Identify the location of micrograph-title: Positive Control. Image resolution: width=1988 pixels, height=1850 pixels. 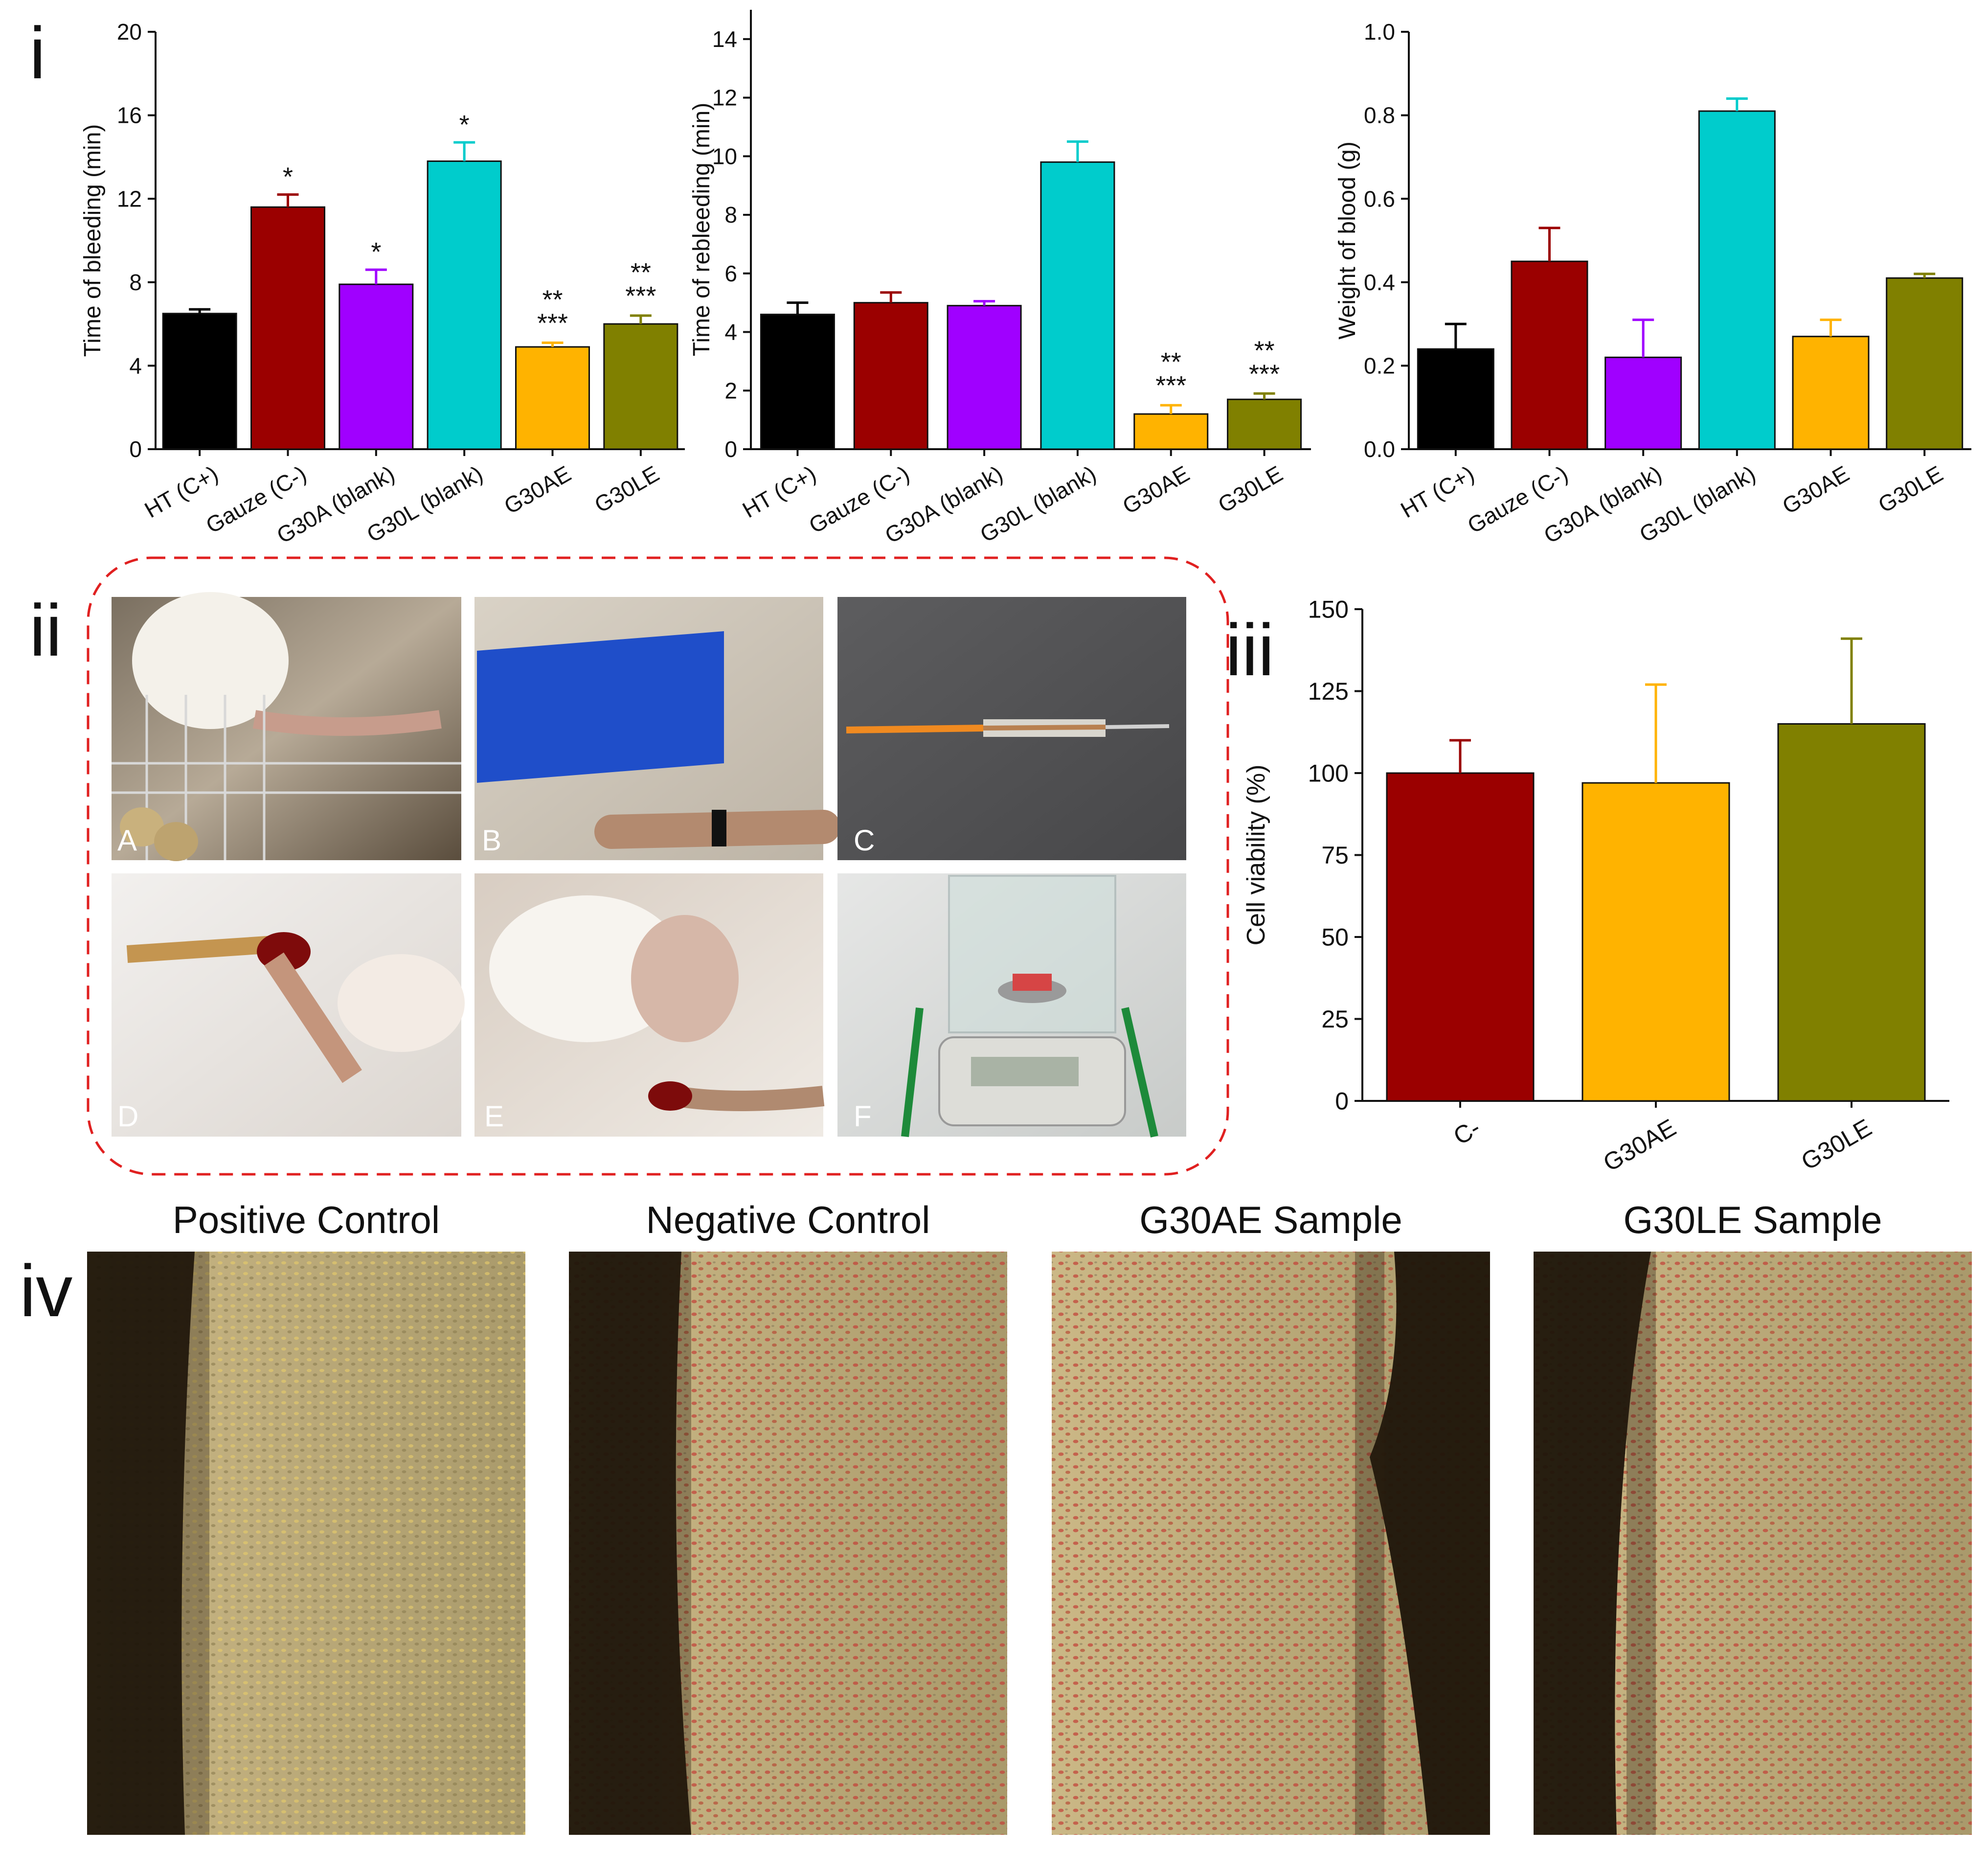
(307, 1220).